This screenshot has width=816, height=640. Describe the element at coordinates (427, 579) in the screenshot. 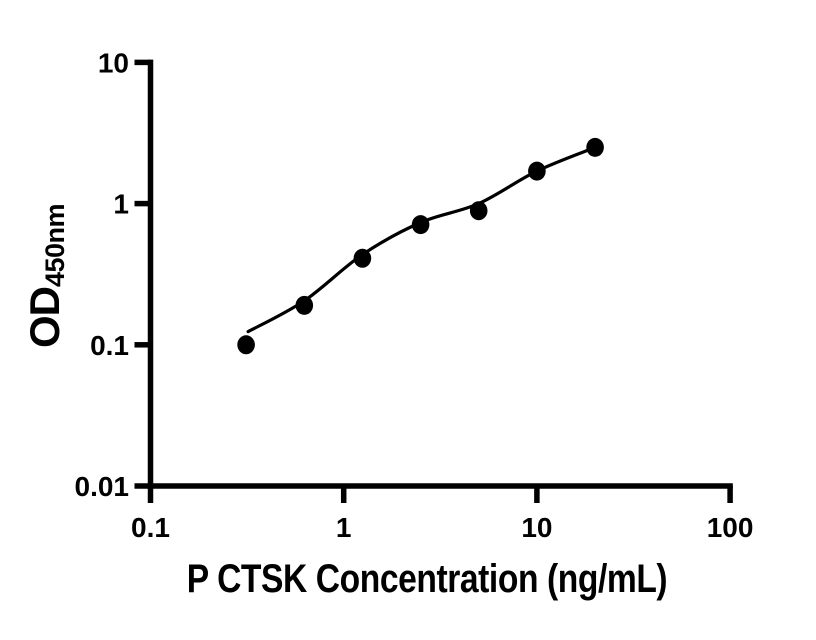

I see `x-axis-title: P CTSK Concentration (ng/mL)` at that location.